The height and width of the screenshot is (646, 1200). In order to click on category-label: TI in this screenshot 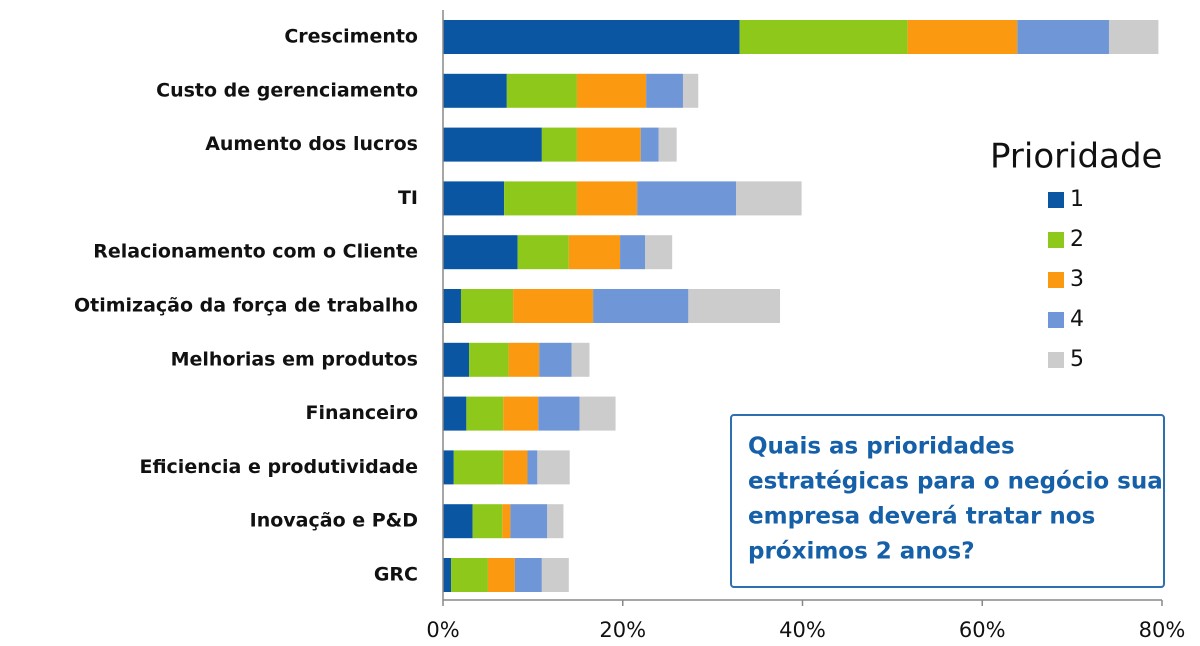, I will do `click(408, 198)`.